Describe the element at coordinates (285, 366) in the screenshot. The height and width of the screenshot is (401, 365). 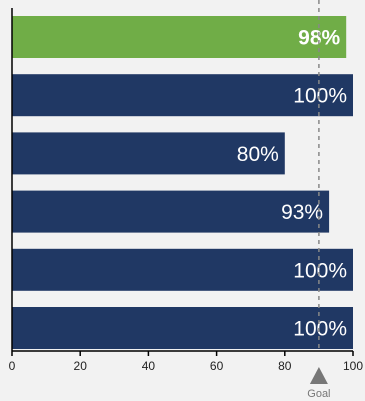
I see `x-tick-label-4: 80` at that location.